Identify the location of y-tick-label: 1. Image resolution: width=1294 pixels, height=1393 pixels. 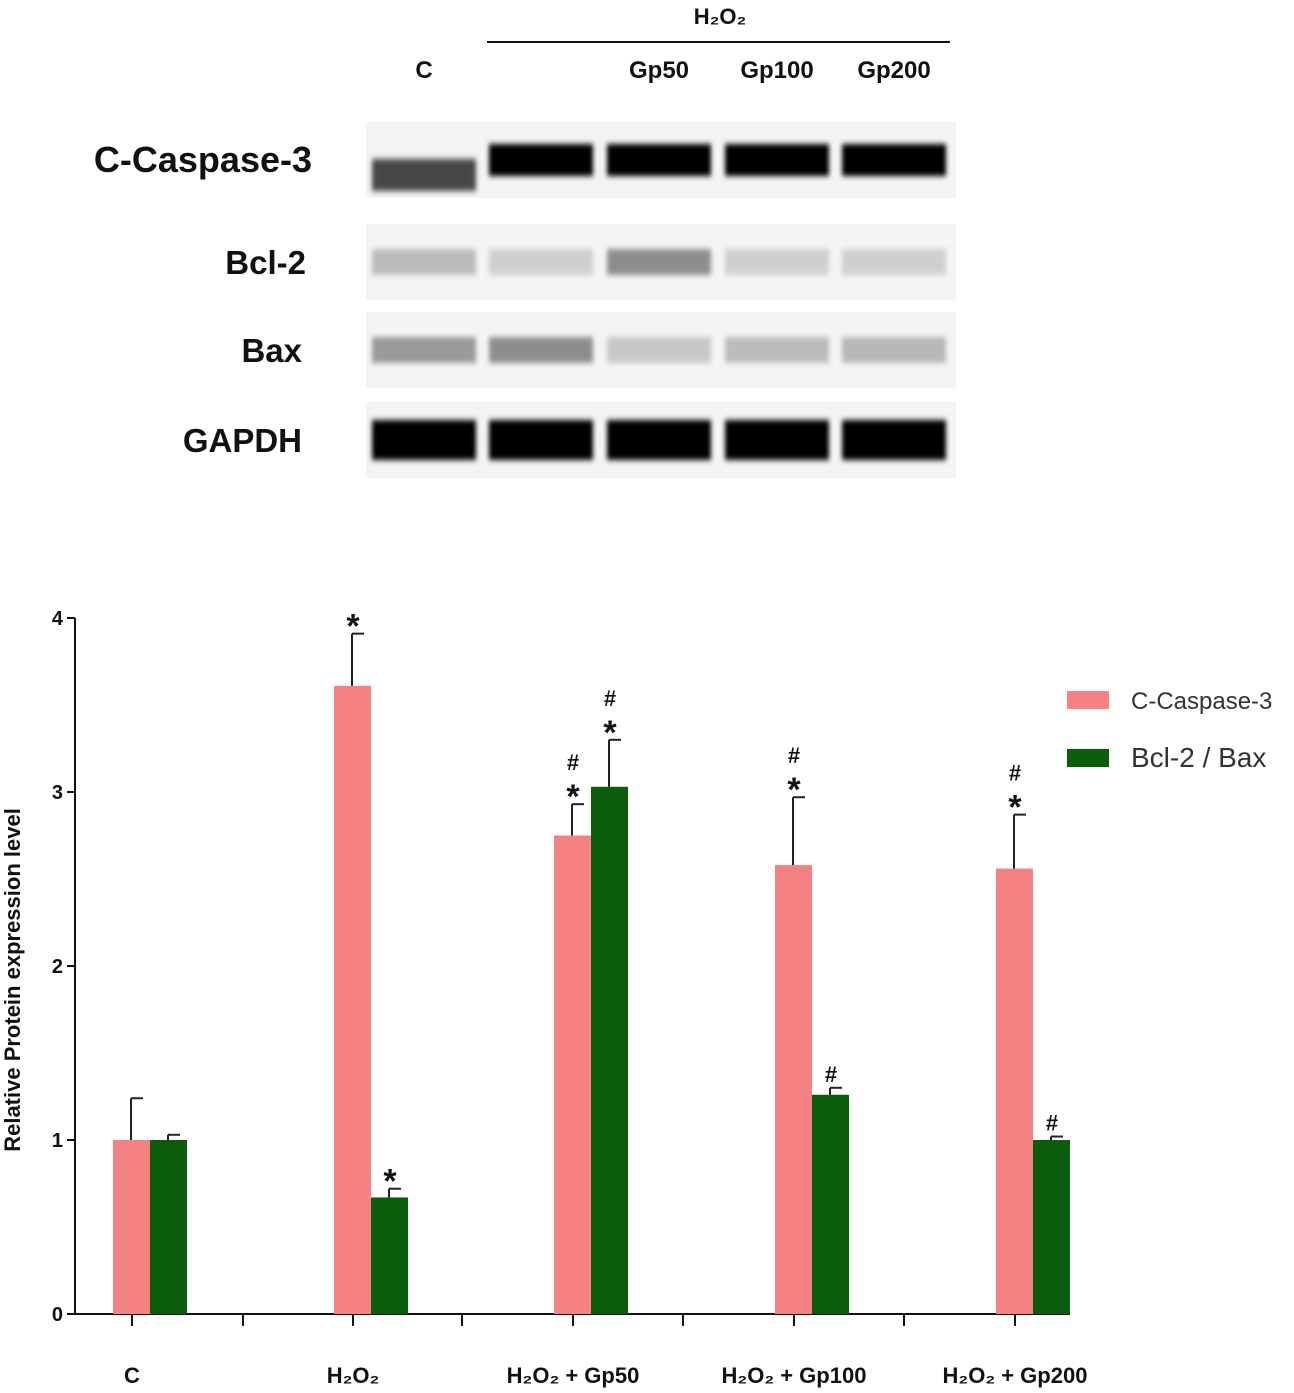
(57, 1141).